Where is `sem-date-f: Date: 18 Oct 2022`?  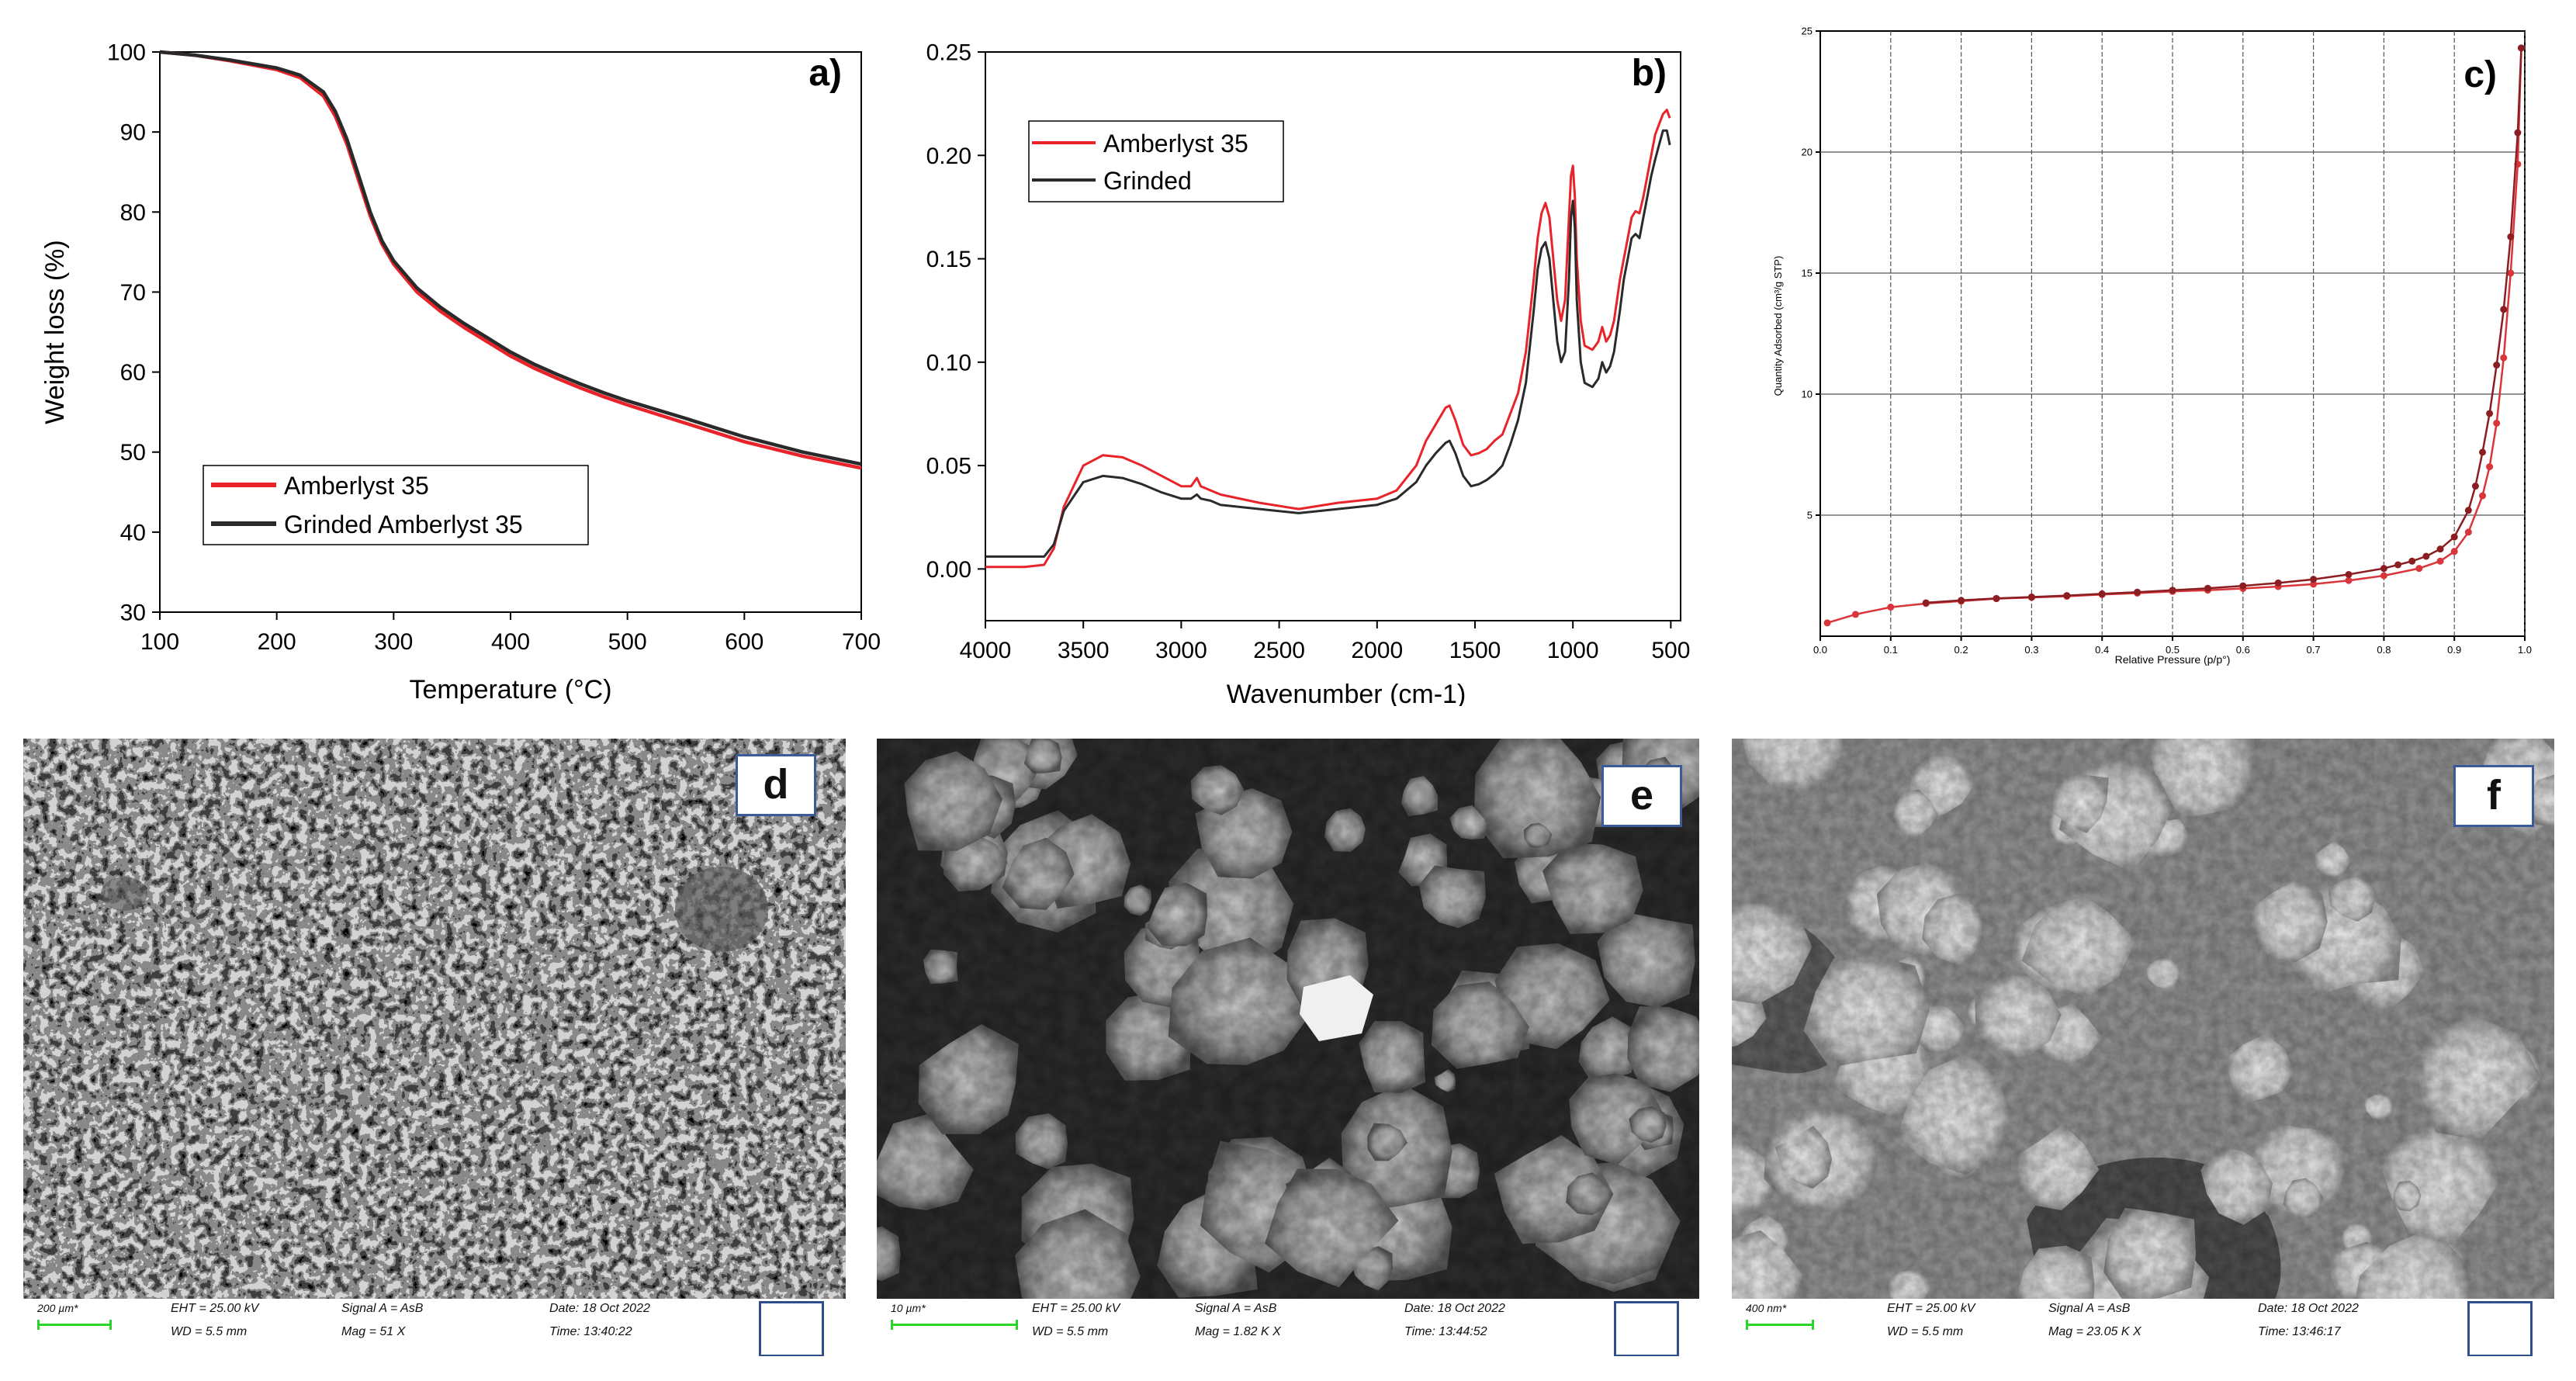
sem-date-f: Date: 18 Oct 2022 is located at coordinates (2308, 1308).